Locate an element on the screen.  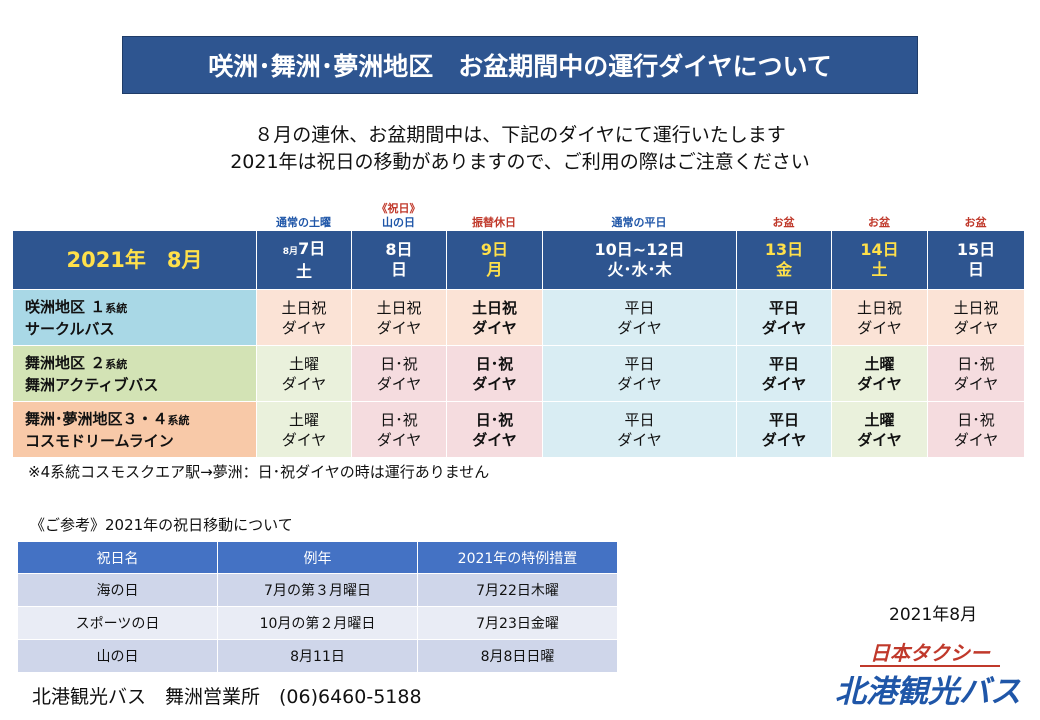
reference-header: 2021年の特例措置 is located at coordinates (517, 557).